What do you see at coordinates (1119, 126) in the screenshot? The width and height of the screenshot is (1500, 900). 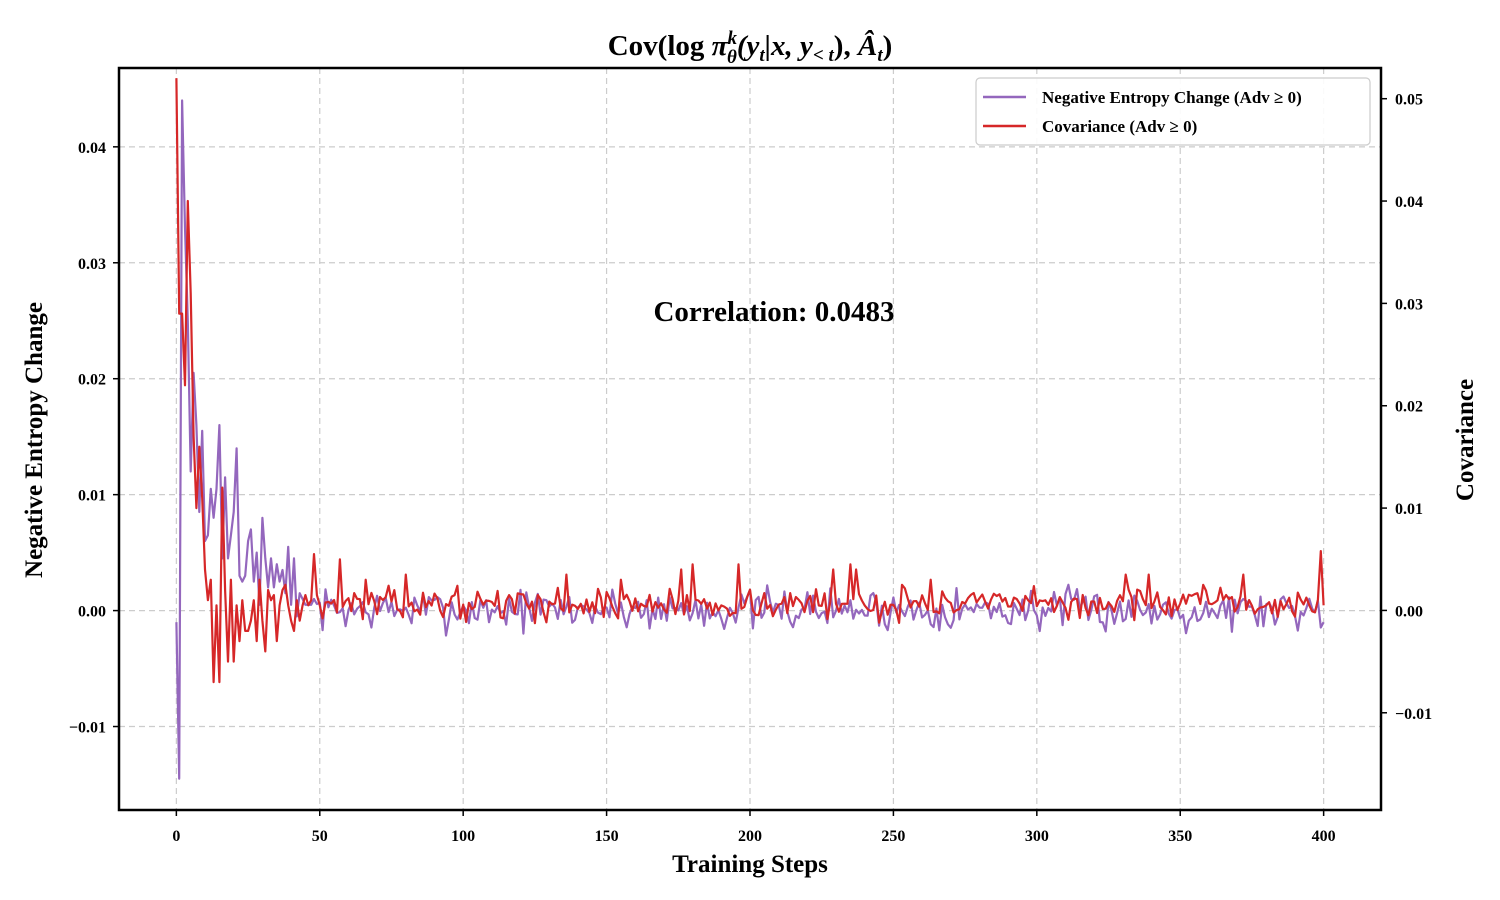 I see `legend-label-covariance: Covariance (Adv ≥ 0)` at bounding box center [1119, 126].